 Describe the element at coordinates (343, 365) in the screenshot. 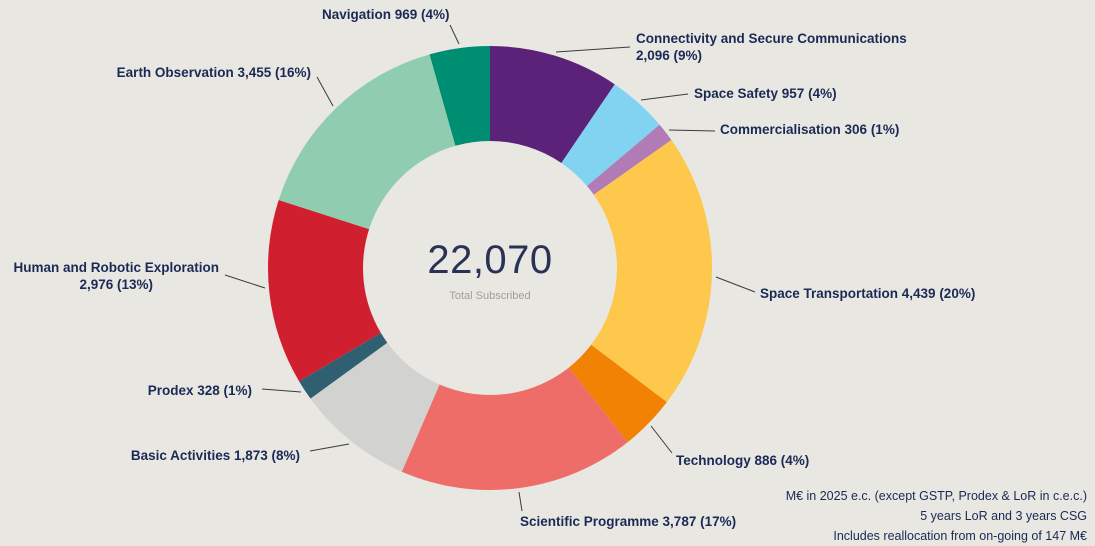

I see `slice-prodex` at that location.